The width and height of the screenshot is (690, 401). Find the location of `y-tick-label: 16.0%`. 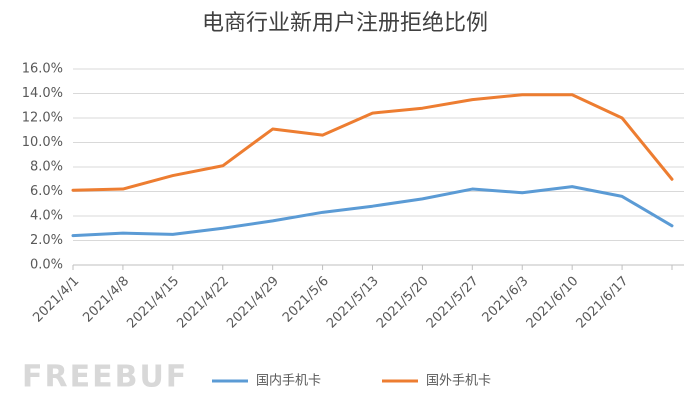

y-tick-label: 16.0% is located at coordinates (42, 69).